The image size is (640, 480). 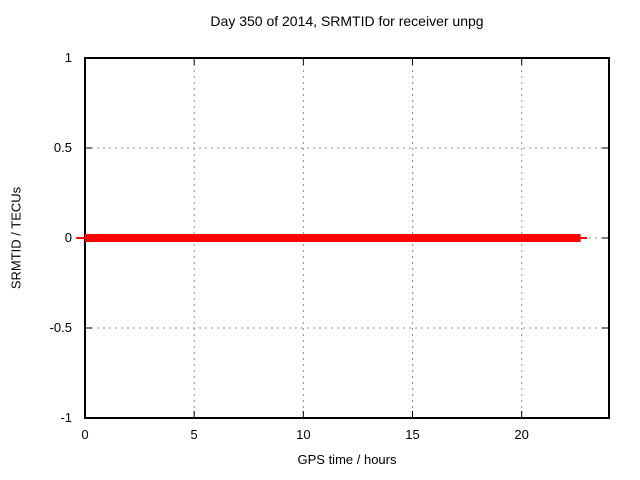 I want to click on x-tick-label: 15, so click(x=412, y=434).